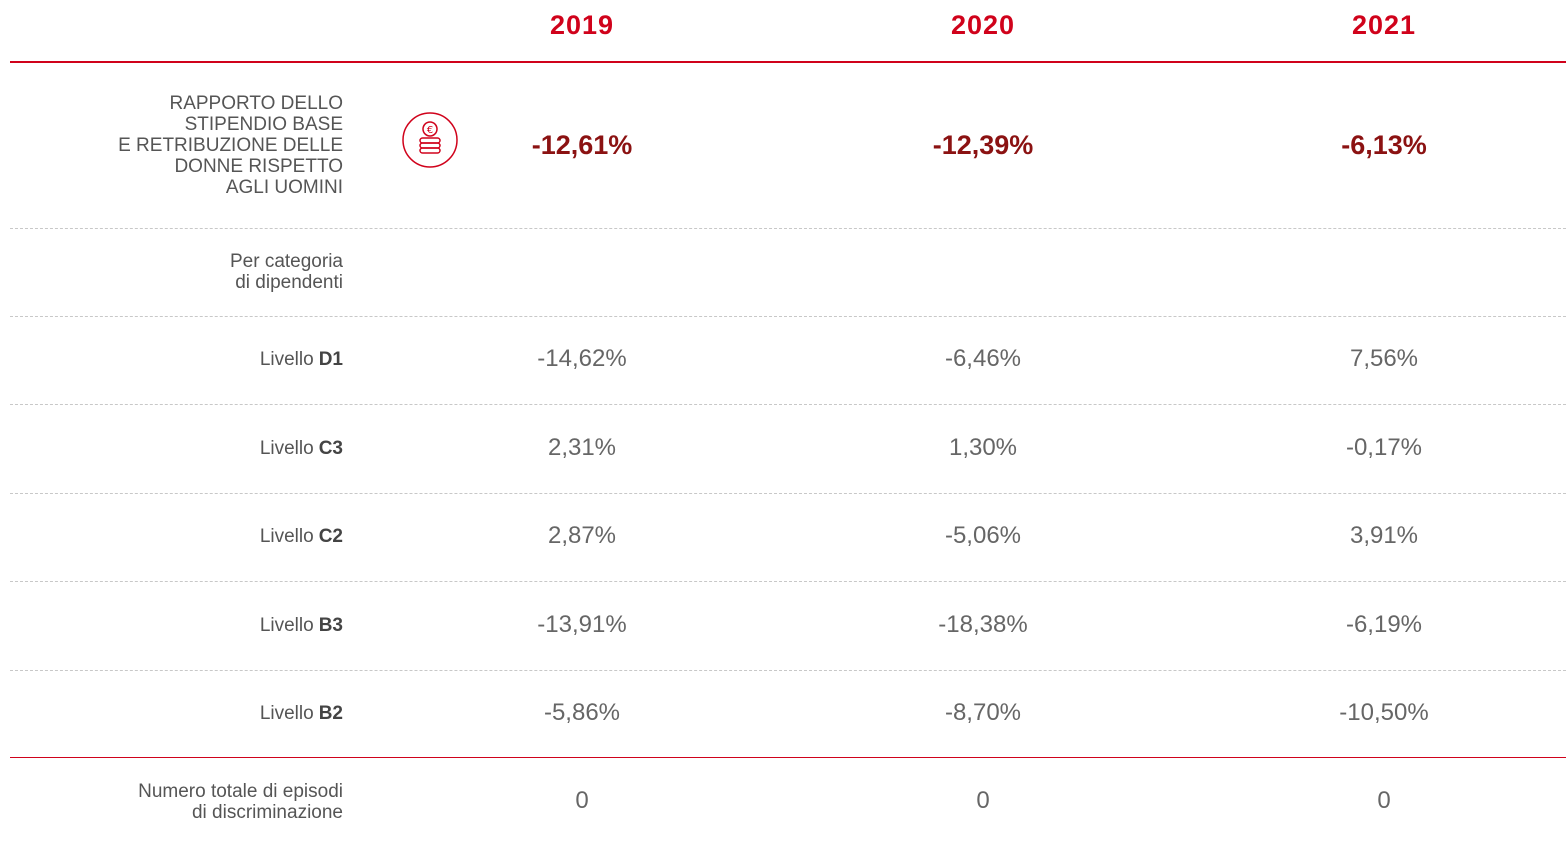  What do you see at coordinates (289, 282) in the screenshot?
I see `row-label: di dipendenti` at bounding box center [289, 282].